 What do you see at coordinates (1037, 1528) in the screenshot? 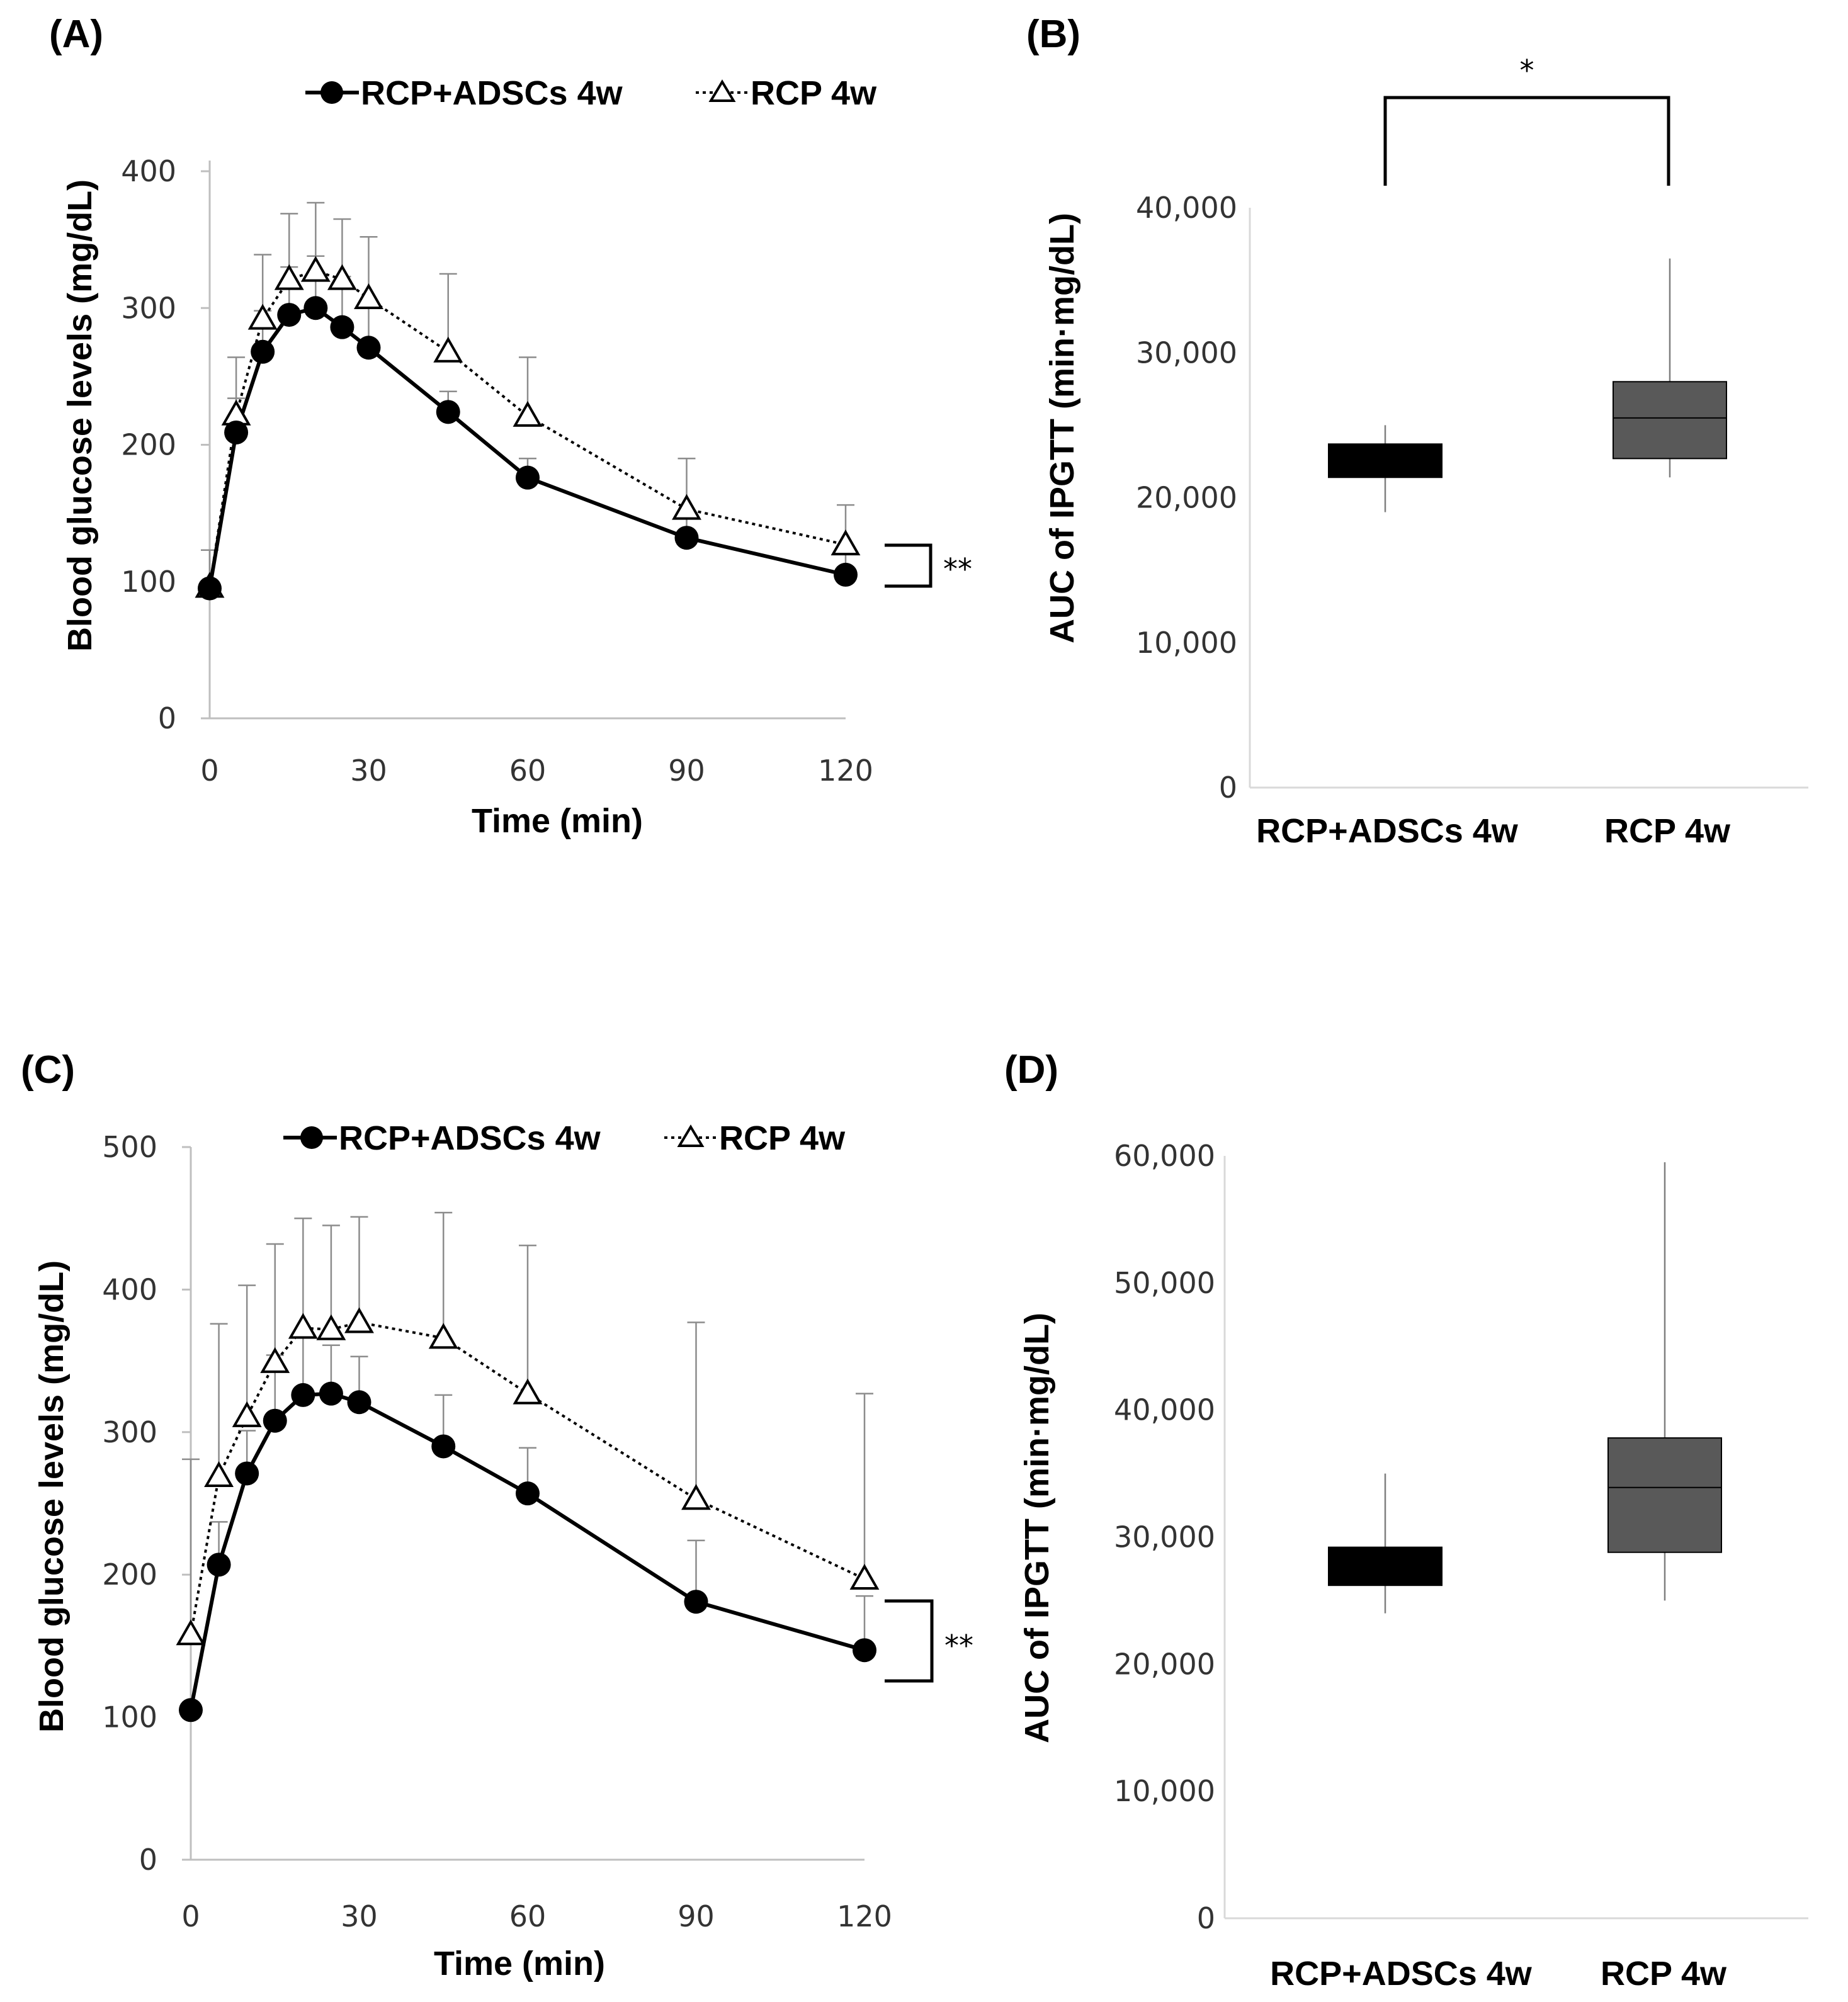
I see `y-axis-title-d: AUC of IPGTT (min·mg/dL)` at bounding box center [1037, 1528].